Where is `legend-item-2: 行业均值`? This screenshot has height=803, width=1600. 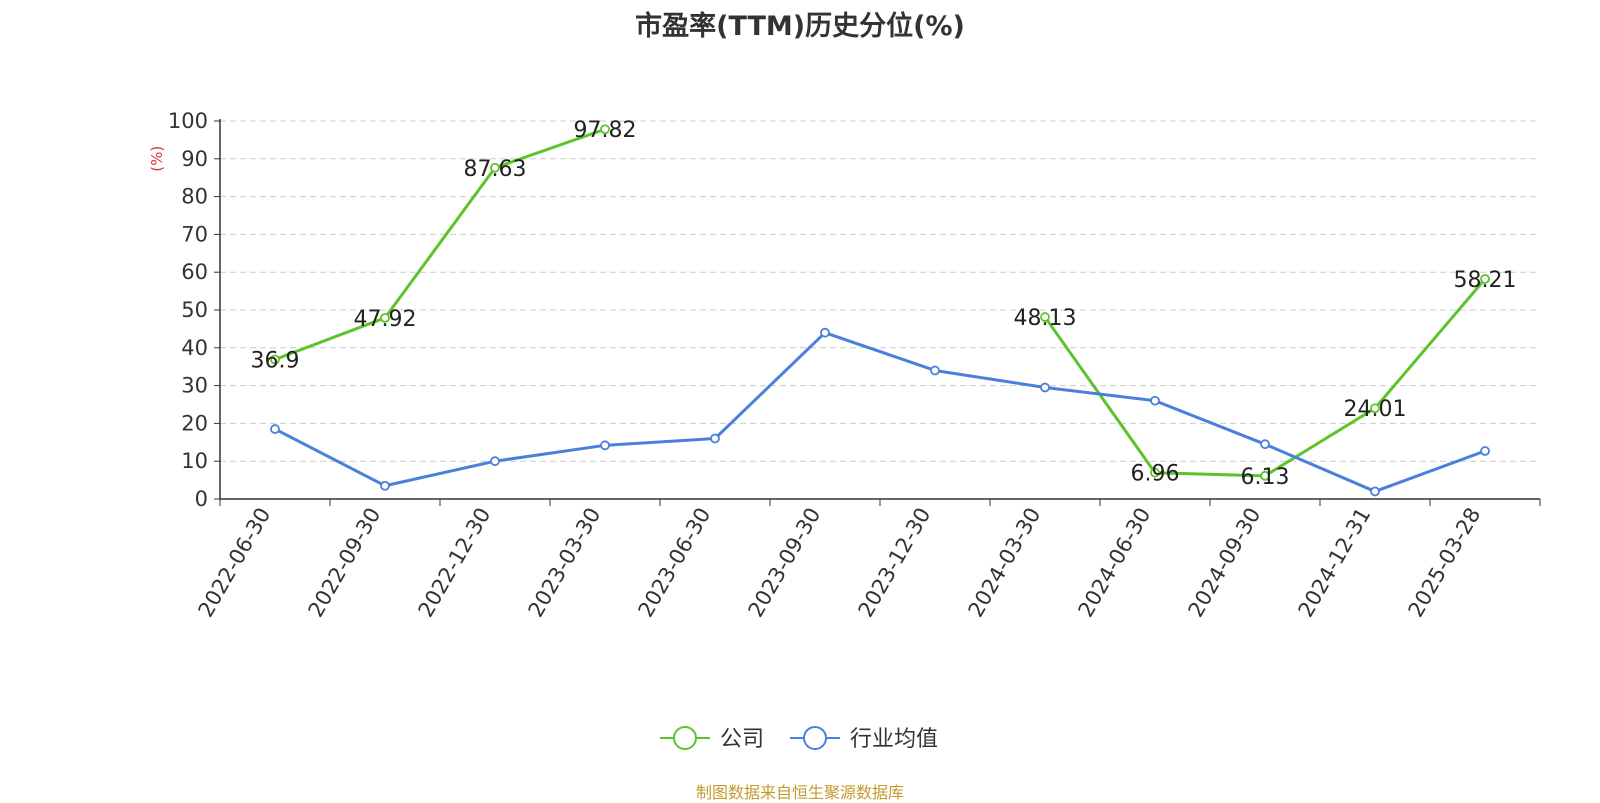
legend-item-2: 行业均值 is located at coordinates (864, 739).